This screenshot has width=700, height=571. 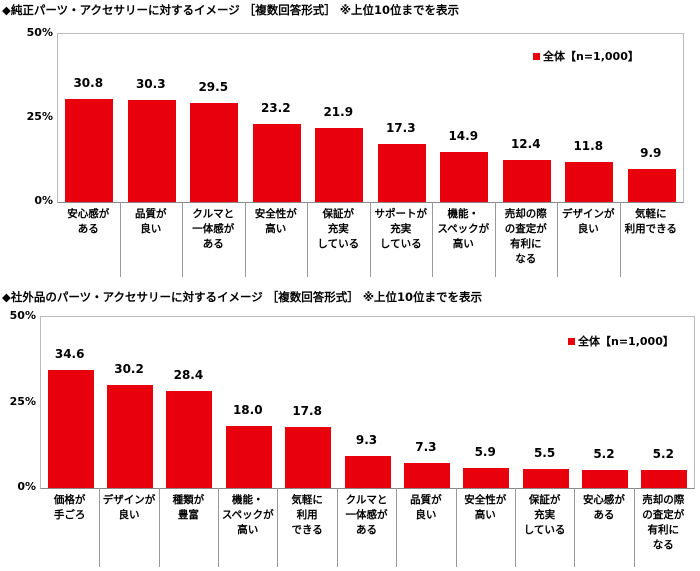 I want to click on data-label: 5.9, so click(x=485, y=451).